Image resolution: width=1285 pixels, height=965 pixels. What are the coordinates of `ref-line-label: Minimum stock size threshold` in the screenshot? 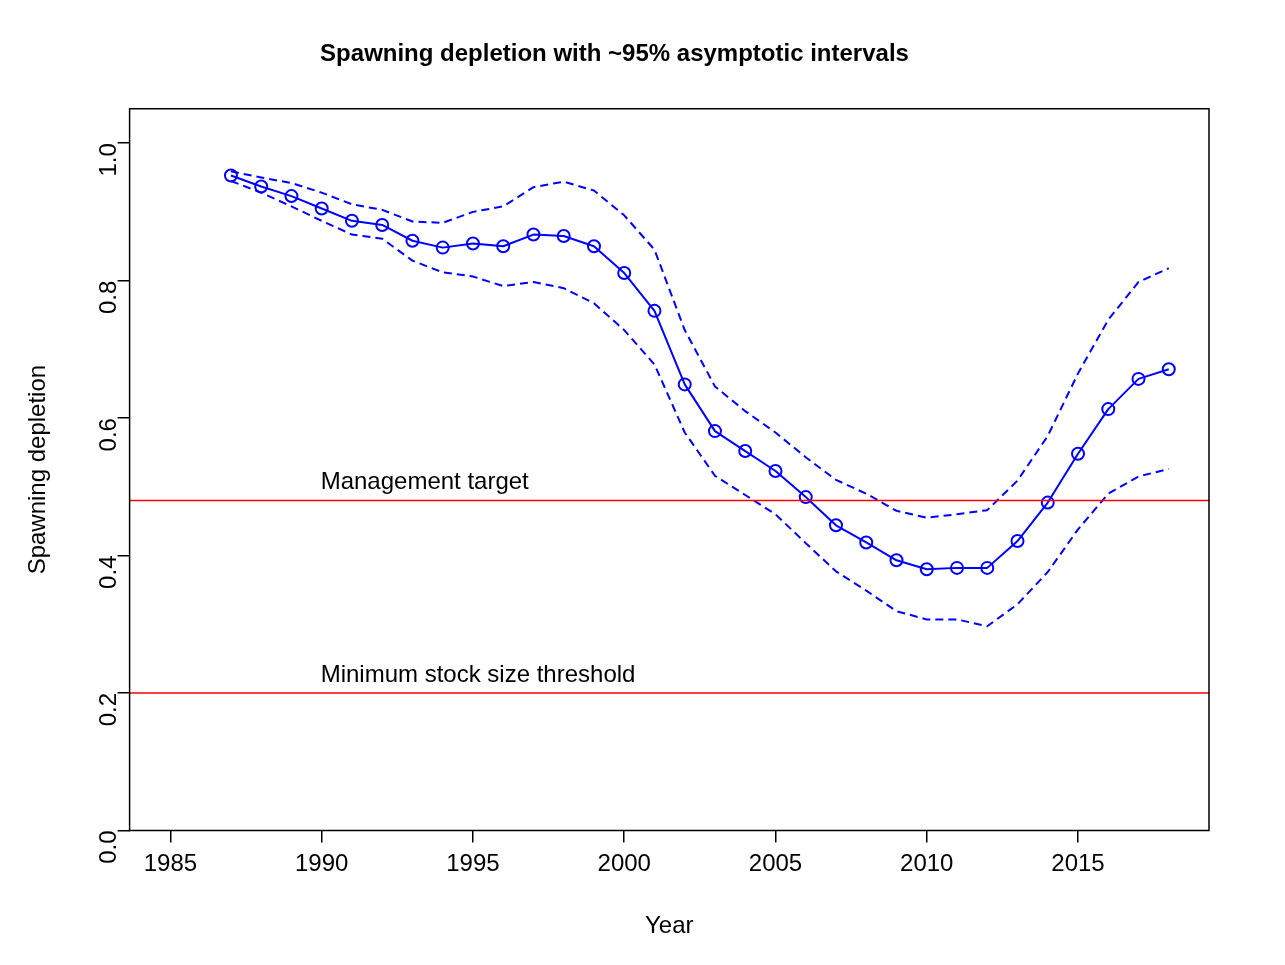 It's located at (478, 673).